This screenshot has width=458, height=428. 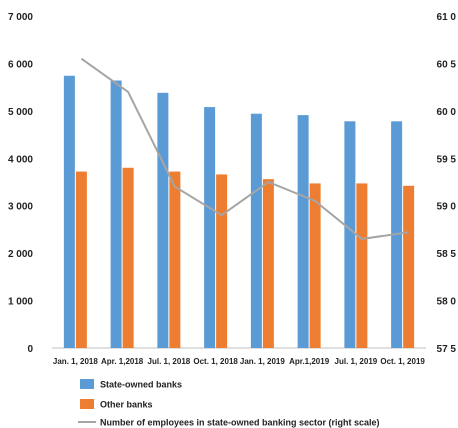 I want to click on x-axis-tick-label: Apr.1,2019, so click(x=309, y=361).